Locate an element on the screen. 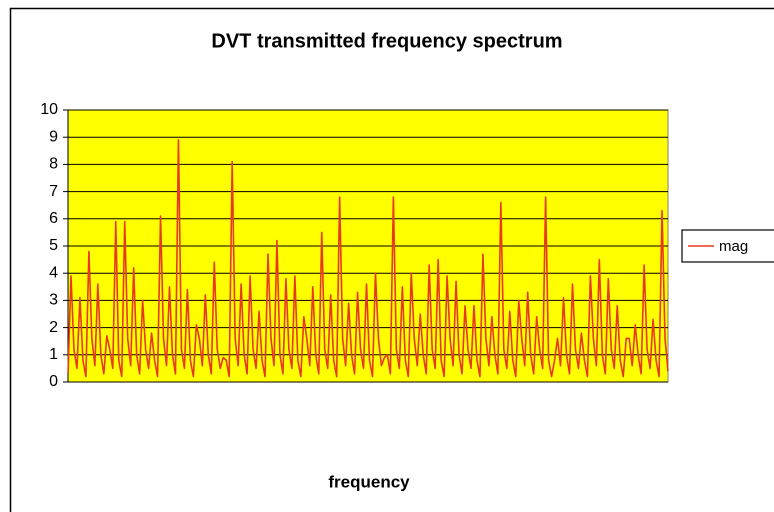  y-tick-label: 6 is located at coordinates (53, 218).